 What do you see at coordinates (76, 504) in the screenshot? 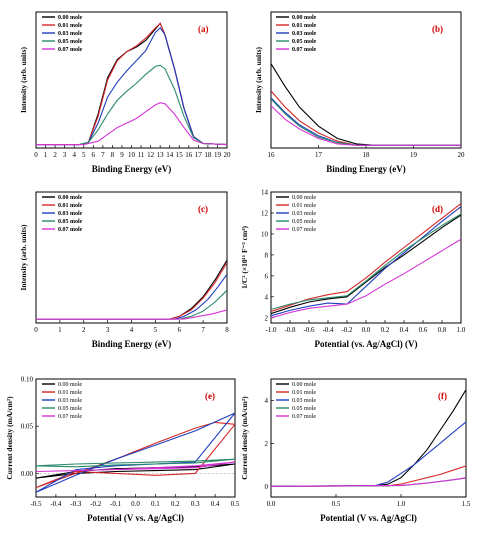
I see `x-tick-label: -0.3` at bounding box center [76, 504].